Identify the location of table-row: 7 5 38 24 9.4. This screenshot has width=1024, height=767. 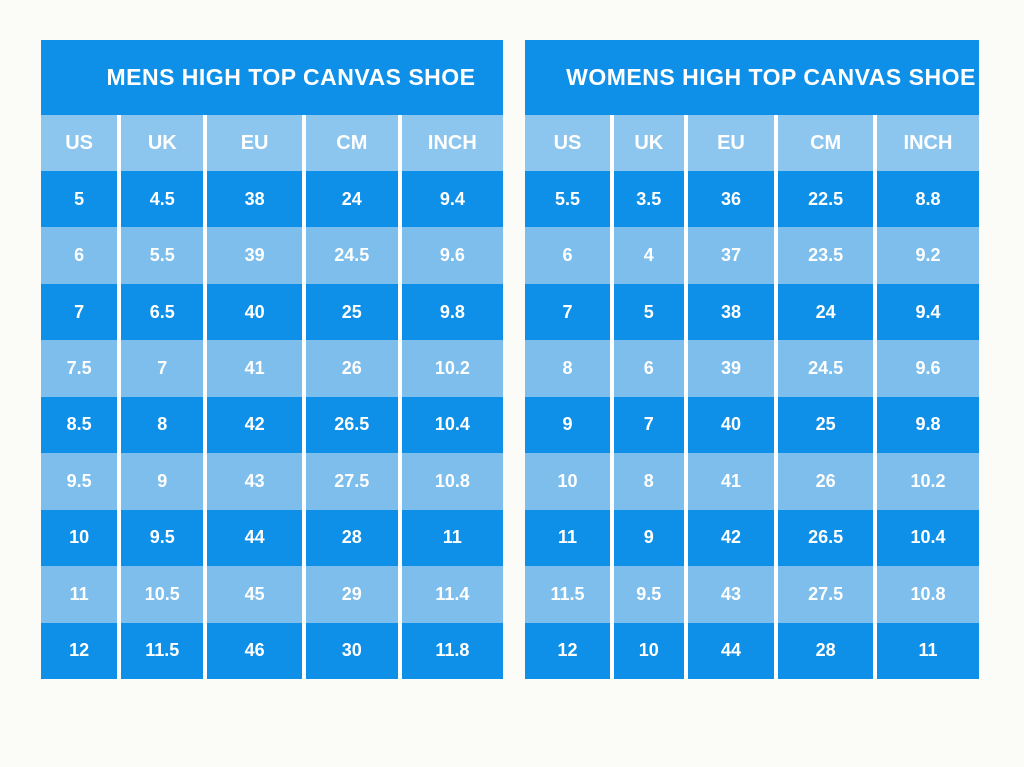
(752, 312).